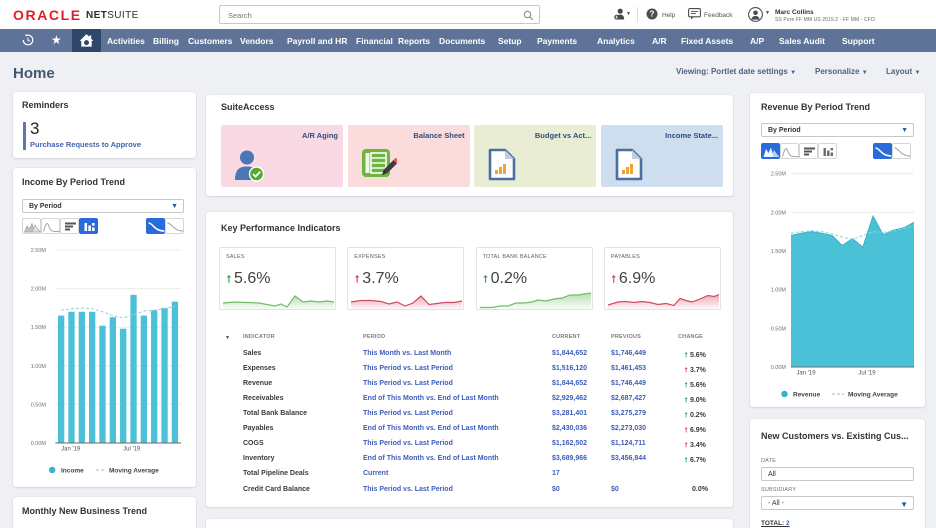  I want to click on svg-text: Income, so click(72, 471).